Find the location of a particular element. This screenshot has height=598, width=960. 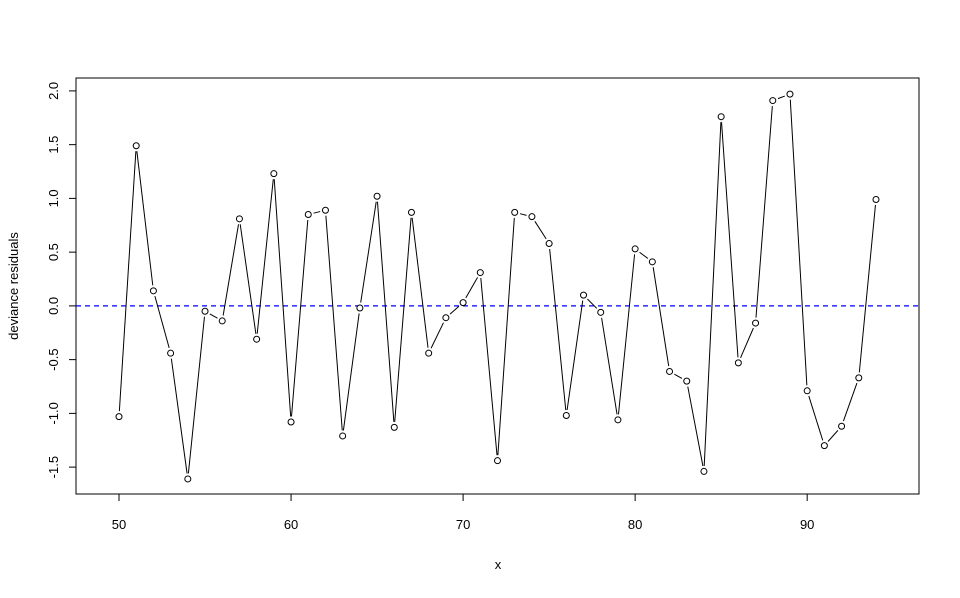

y-tick-label: -0.5 is located at coordinates (53, 359).